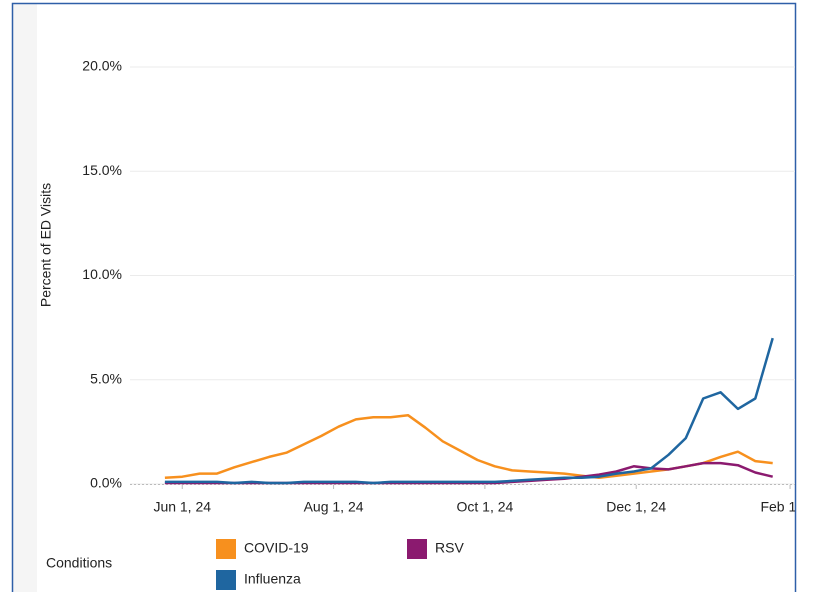 The image size is (820, 592). I want to click on y-tick-label: 15.0%, so click(102, 170).